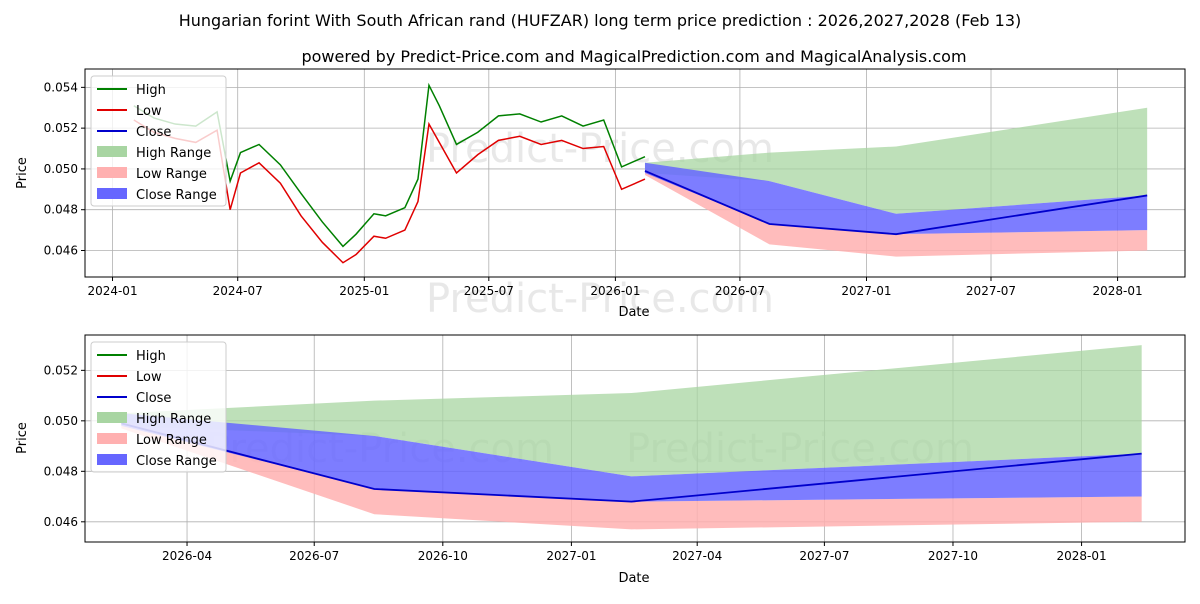 This screenshot has width=1200, height=604. What do you see at coordinates (61, 87) in the screenshot?
I see `top-y-tick-label: 0.054` at bounding box center [61, 87].